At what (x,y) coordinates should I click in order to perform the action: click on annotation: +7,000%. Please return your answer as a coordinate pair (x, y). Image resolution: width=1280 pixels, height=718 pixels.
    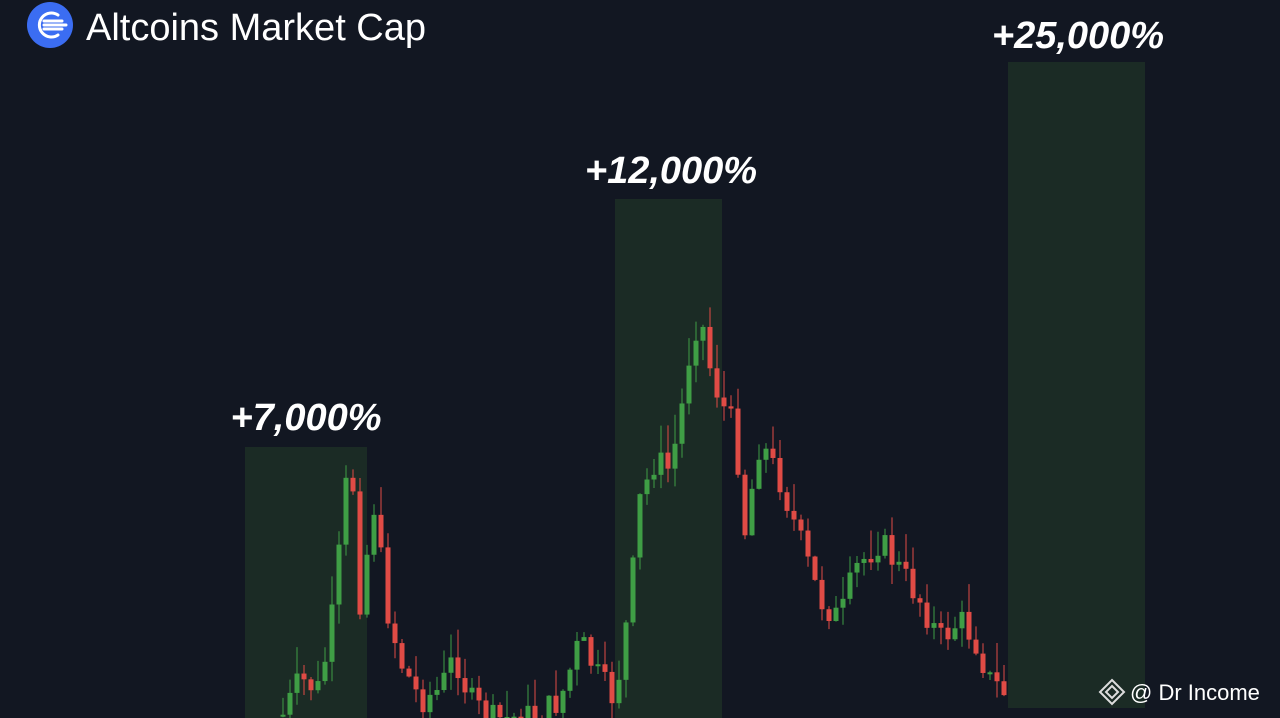
    Looking at the image, I should click on (305, 418).